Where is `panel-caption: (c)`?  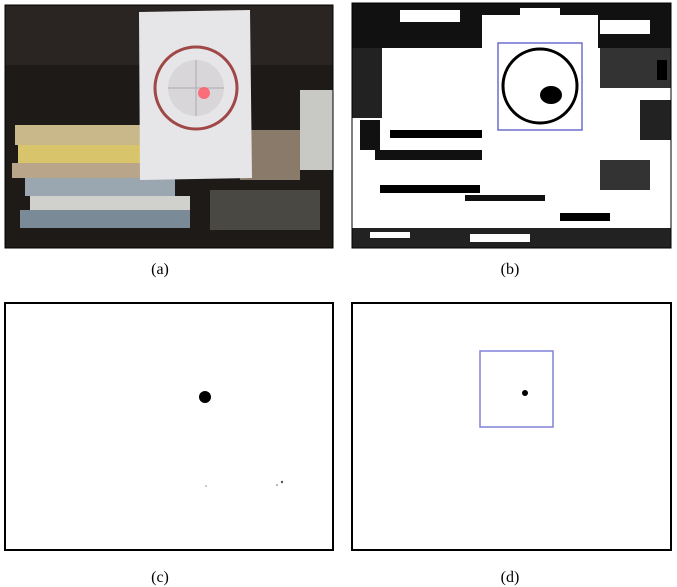 panel-caption: (c) is located at coordinates (160, 577).